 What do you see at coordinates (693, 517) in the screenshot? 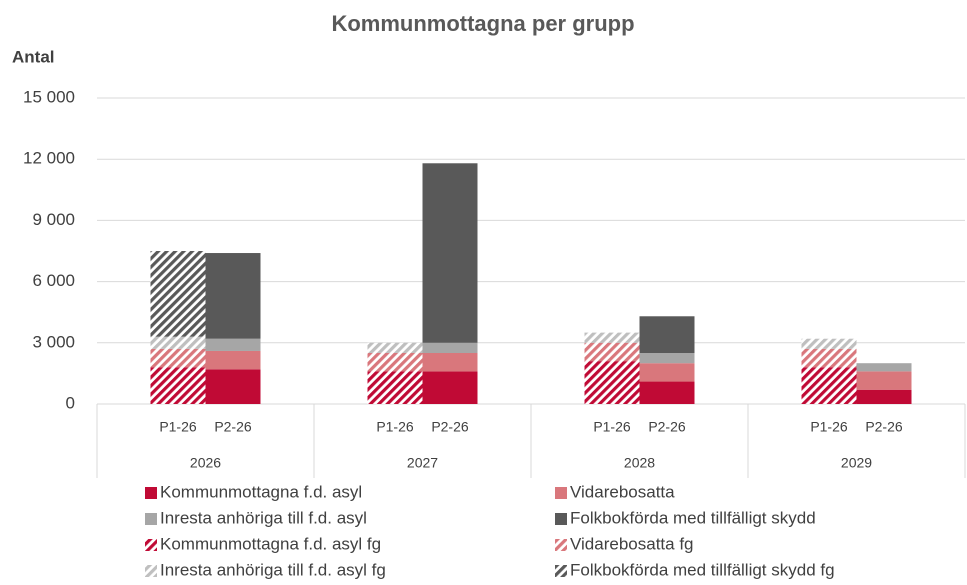
I see `legend-label: Folkbokförda med tillfälligt skydd` at bounding box center [693, 517].